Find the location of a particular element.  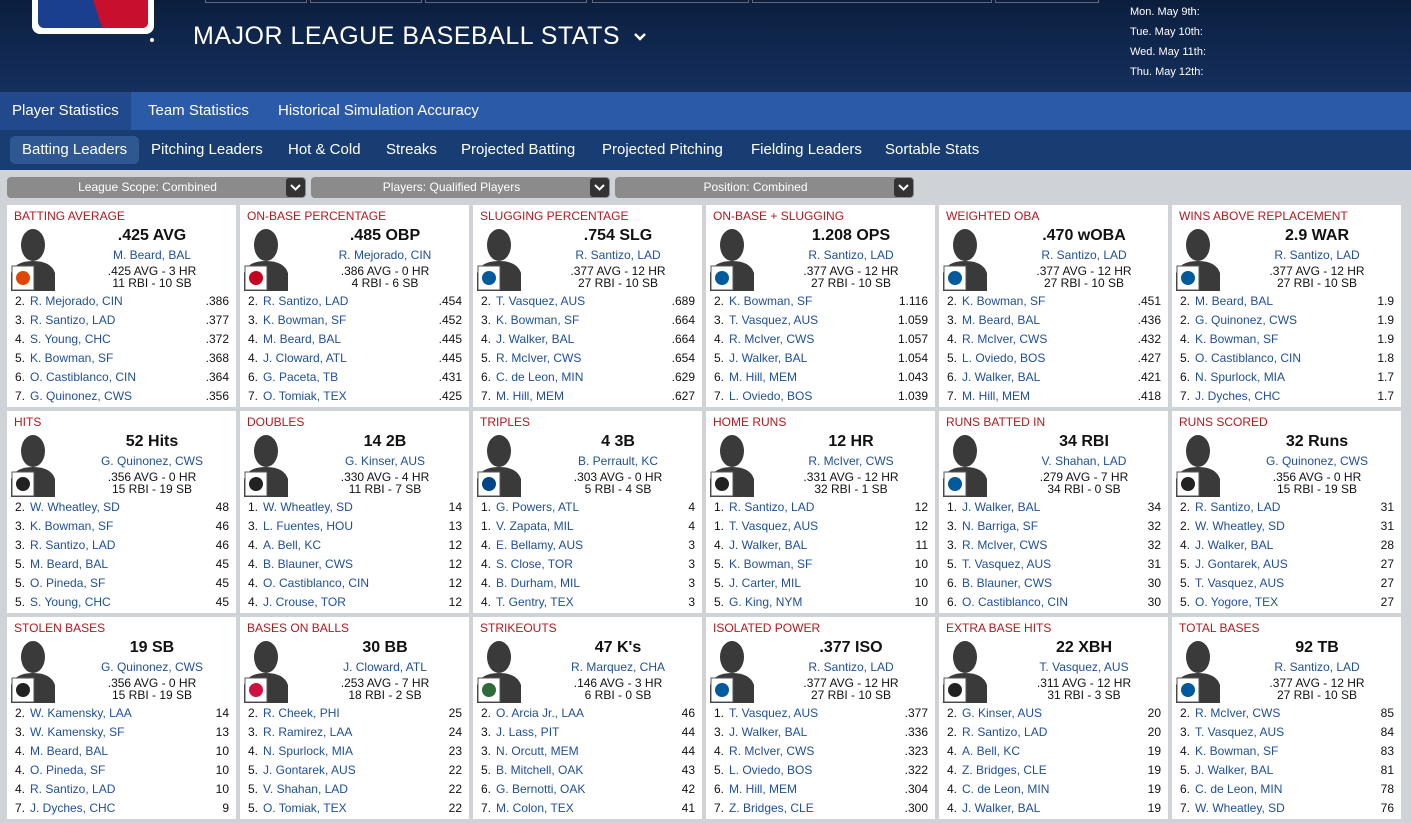

player-name: B. Mitchell, OAK is located at coordinates (540, 770).